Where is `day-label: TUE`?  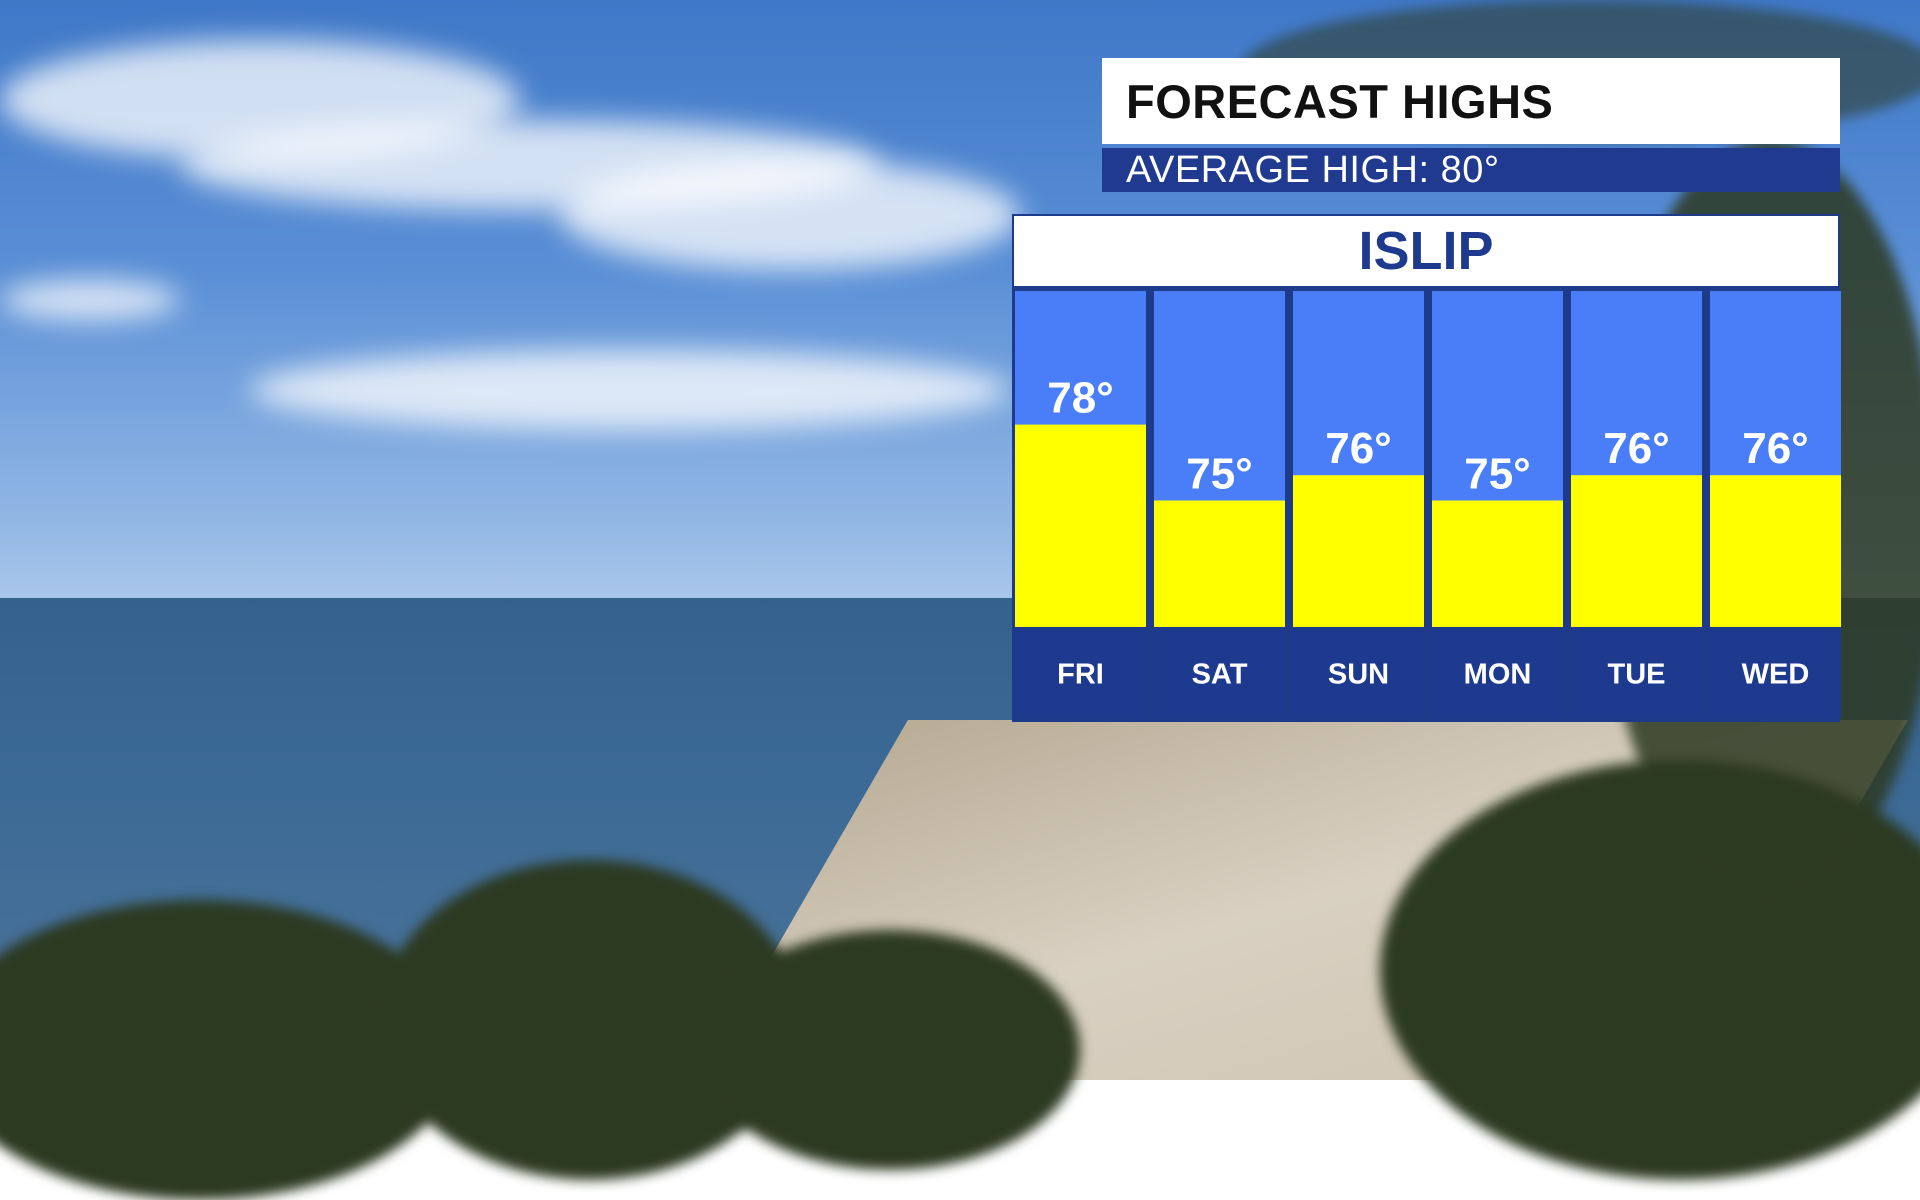 day-label: TUE is located at coordinates (1637, 675).